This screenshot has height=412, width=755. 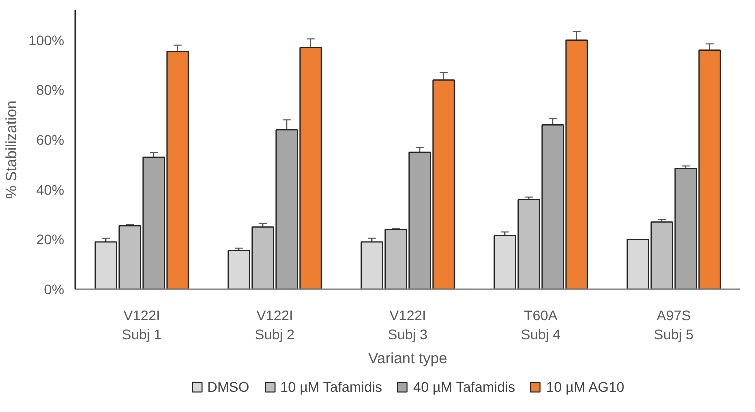 What do you see at coordinates (585, 387) in the screenshot?
I see `legend-label: 10 µM AG10` at bounding box center [585, 387].